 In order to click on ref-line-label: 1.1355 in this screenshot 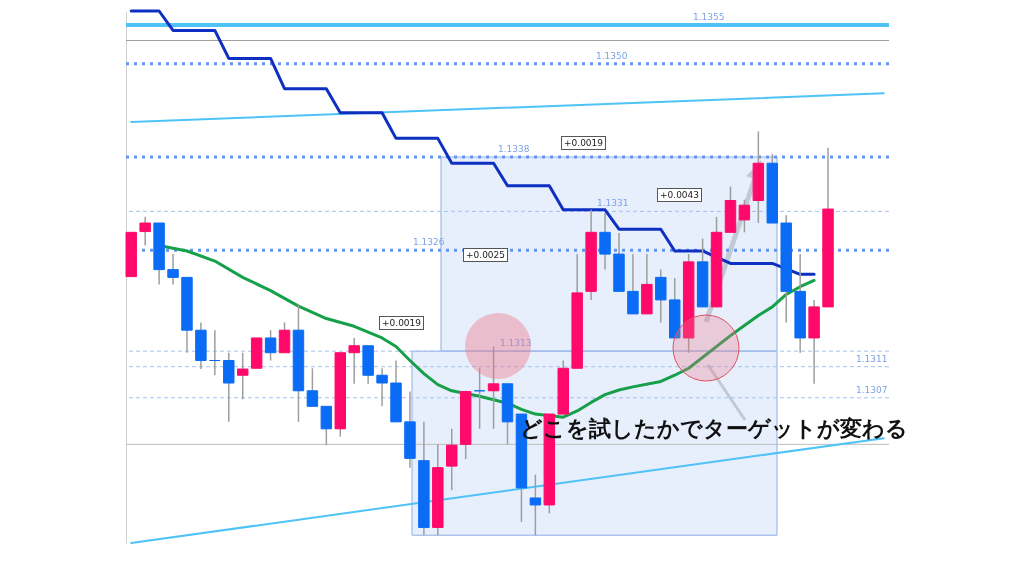, I will do `click(709, 16)`.